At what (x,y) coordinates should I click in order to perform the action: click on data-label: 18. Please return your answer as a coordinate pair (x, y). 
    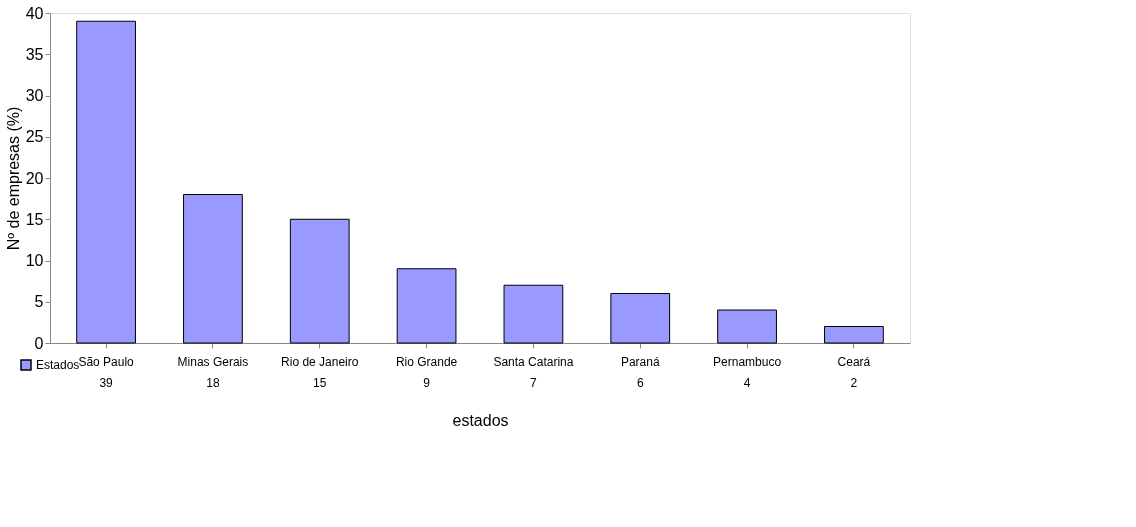
    Looking at the image, I should click on (213, 383).